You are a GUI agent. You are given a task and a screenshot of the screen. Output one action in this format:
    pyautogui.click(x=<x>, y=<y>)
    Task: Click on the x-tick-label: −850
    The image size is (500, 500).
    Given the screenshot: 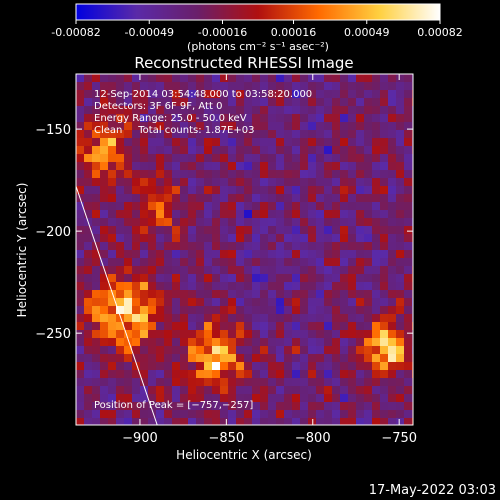 What is the action you would take?
    pyautogui.click(x=226, y=438)
    